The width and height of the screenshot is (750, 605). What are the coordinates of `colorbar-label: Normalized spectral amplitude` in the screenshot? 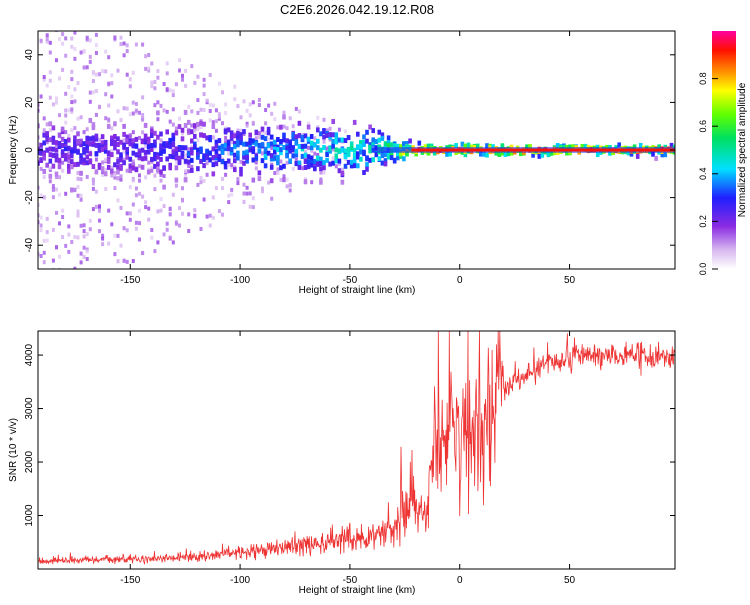 It's located at (742, 149).